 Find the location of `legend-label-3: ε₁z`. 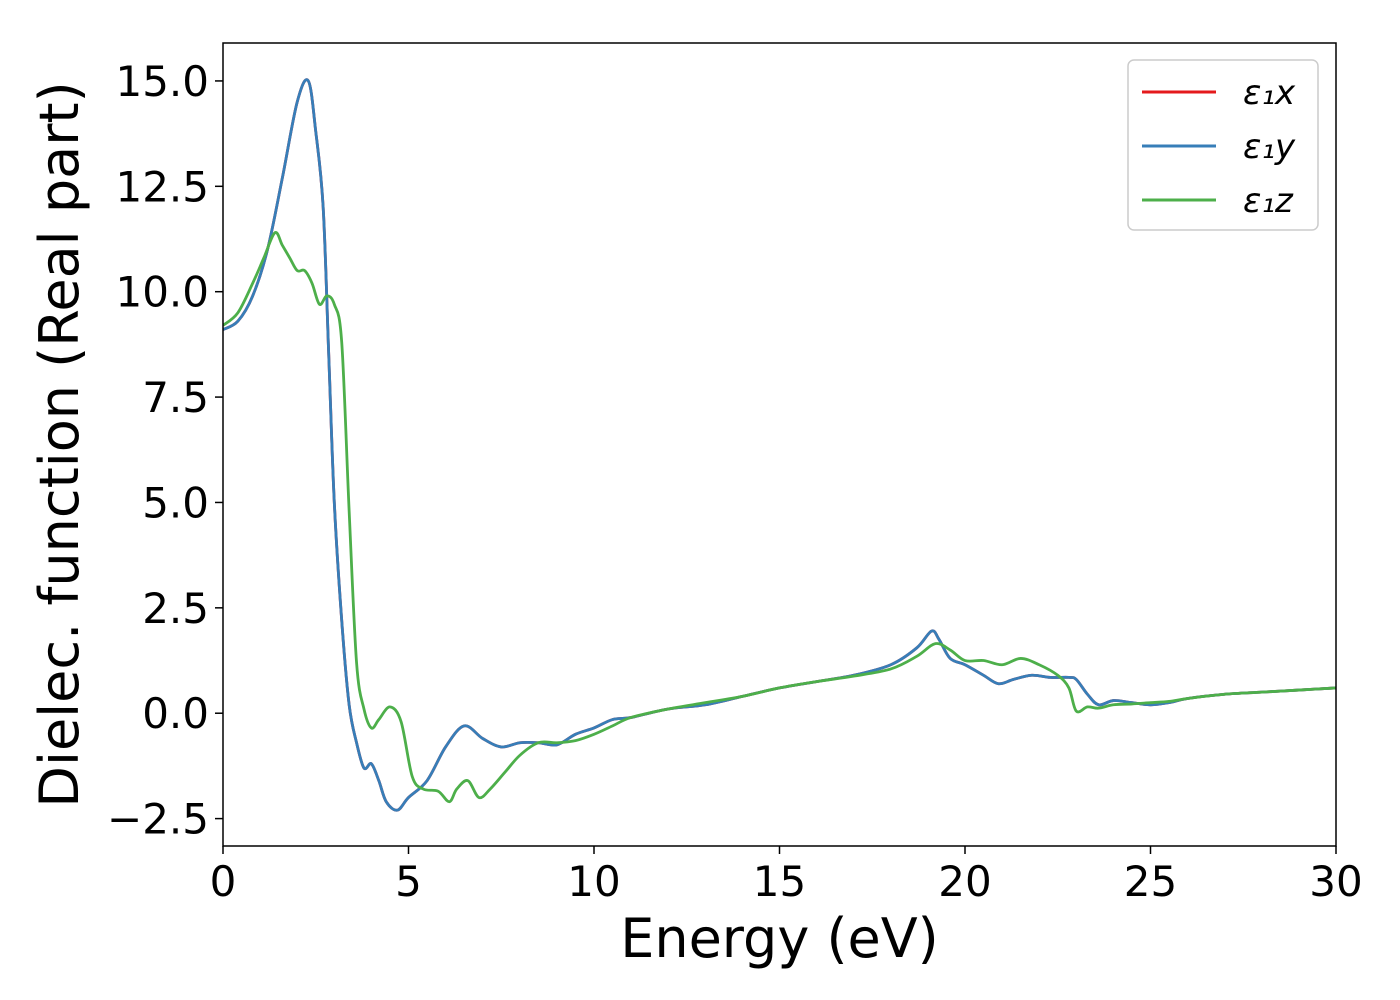

legend-label-3: ε₁z is located at coordinates (1268, 201).